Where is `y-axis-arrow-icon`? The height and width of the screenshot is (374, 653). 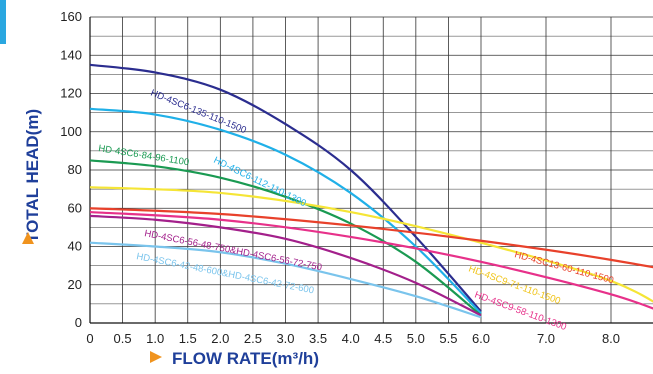 y-axis-arrow-icon is located at coordinates (28, 238).